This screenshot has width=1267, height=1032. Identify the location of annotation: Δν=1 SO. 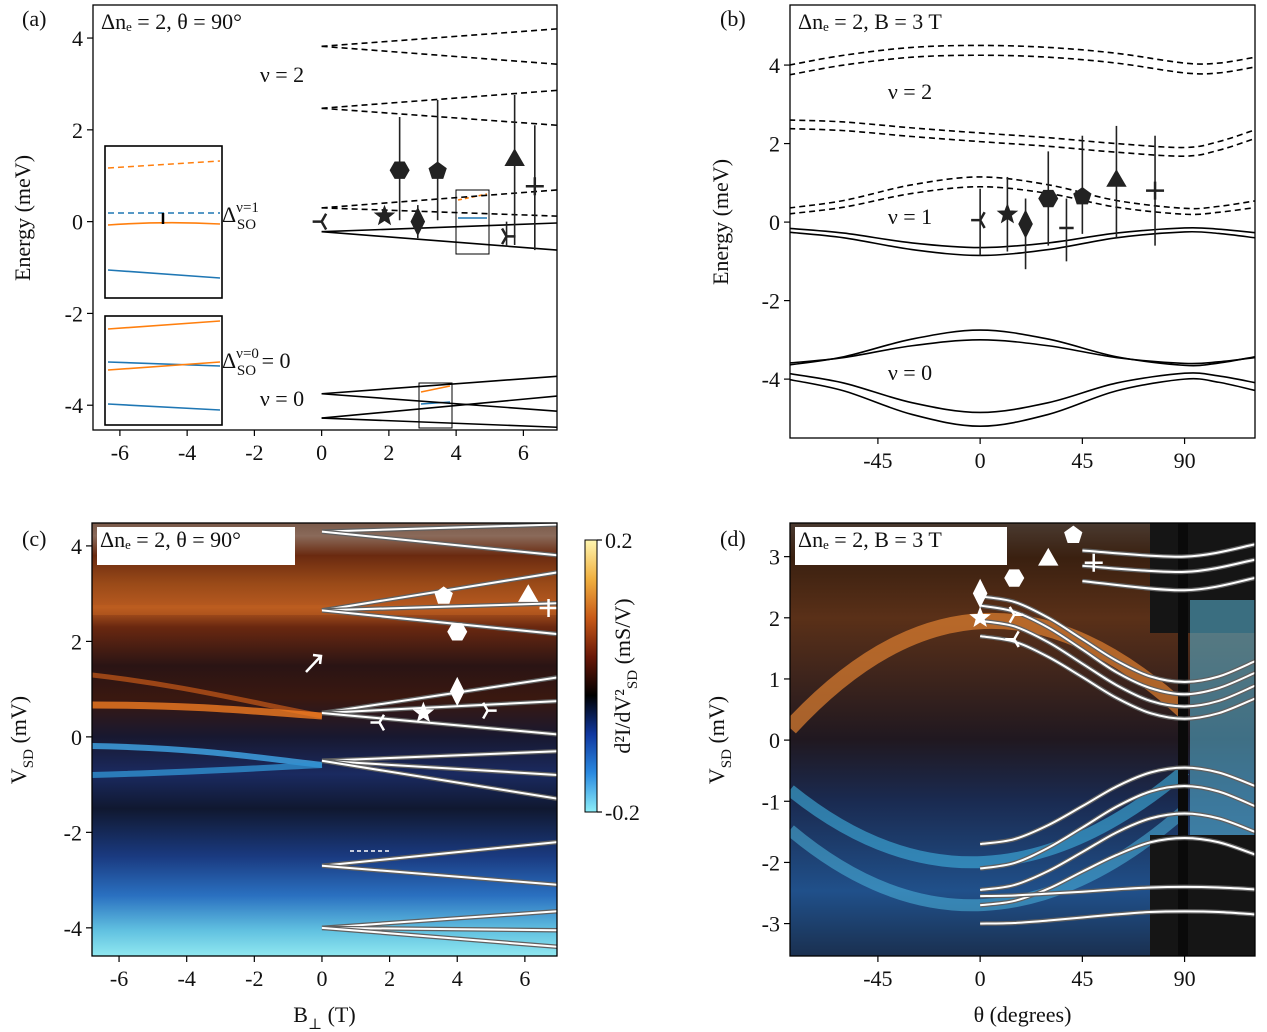
(240, 216).